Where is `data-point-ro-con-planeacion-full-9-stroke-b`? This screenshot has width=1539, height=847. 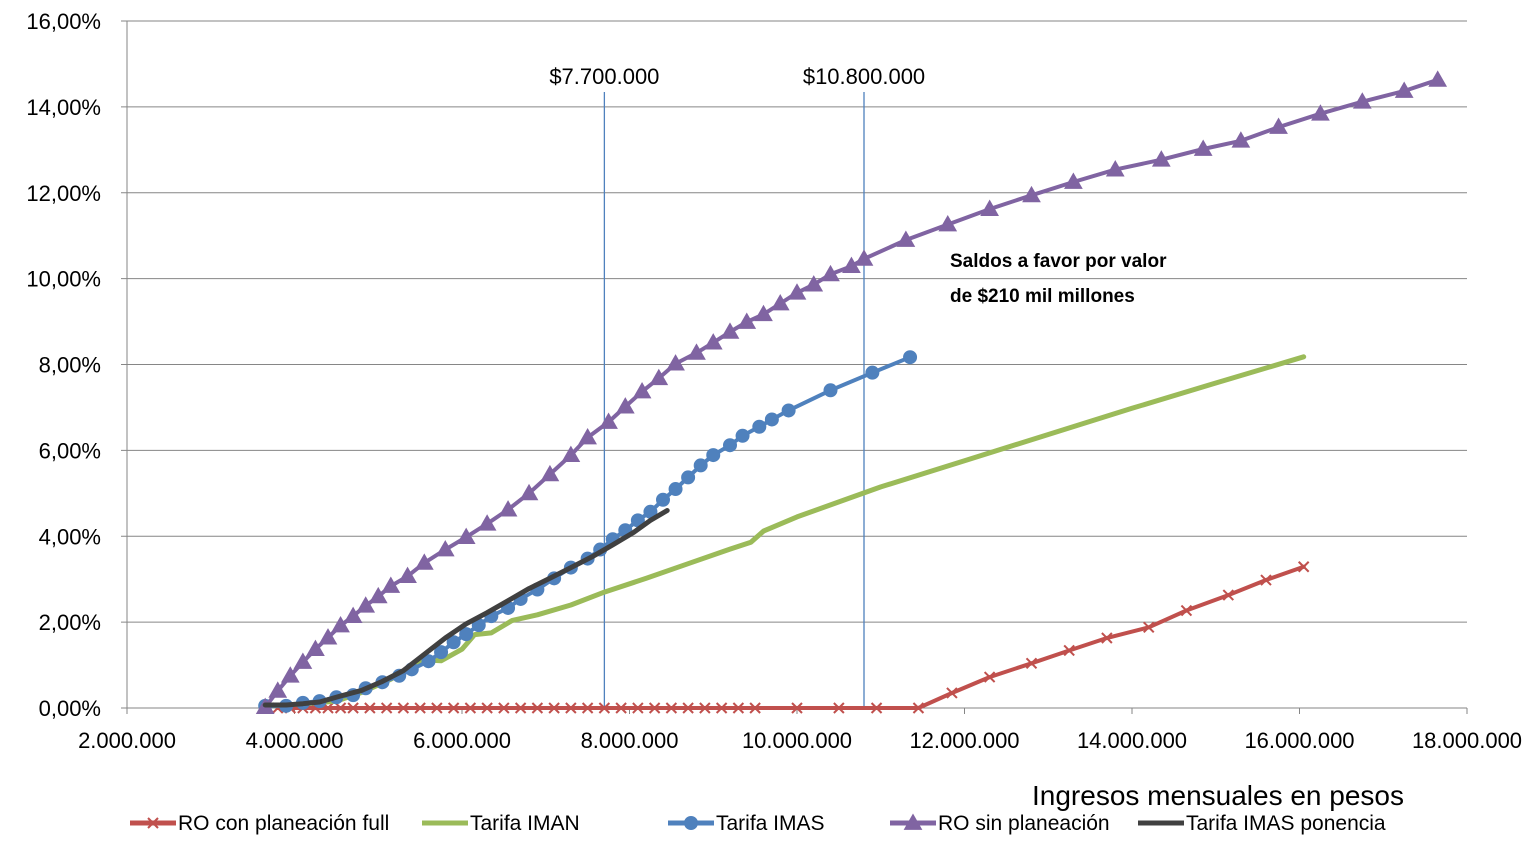 data-point-ro-con-planeacion-full-9-stroke-b is located at coordinates (403, 708).